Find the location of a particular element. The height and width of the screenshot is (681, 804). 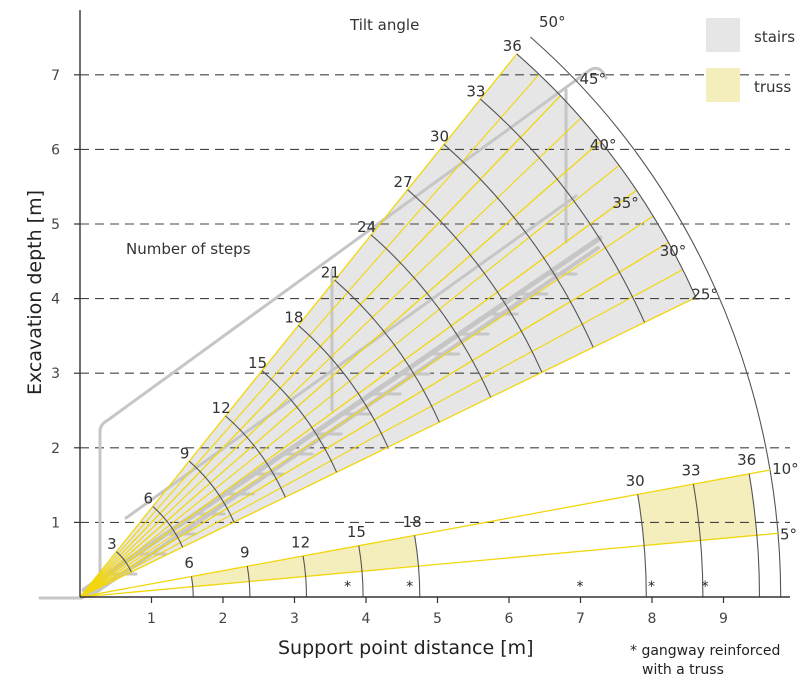

y-tick-label: 4 is located at coordinates (55, 300).